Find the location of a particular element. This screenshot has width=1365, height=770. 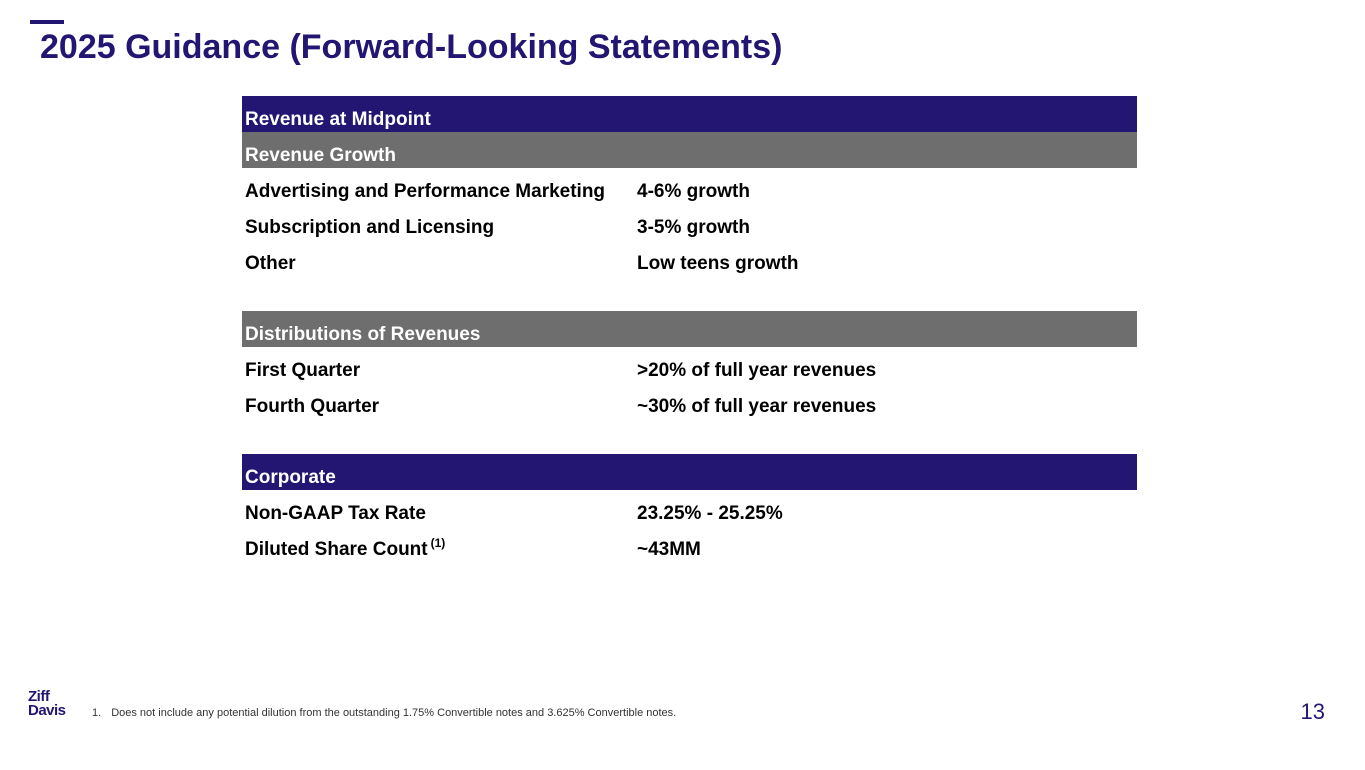

section-header-label: Revenue Growth is located at coordinates (320, 155).